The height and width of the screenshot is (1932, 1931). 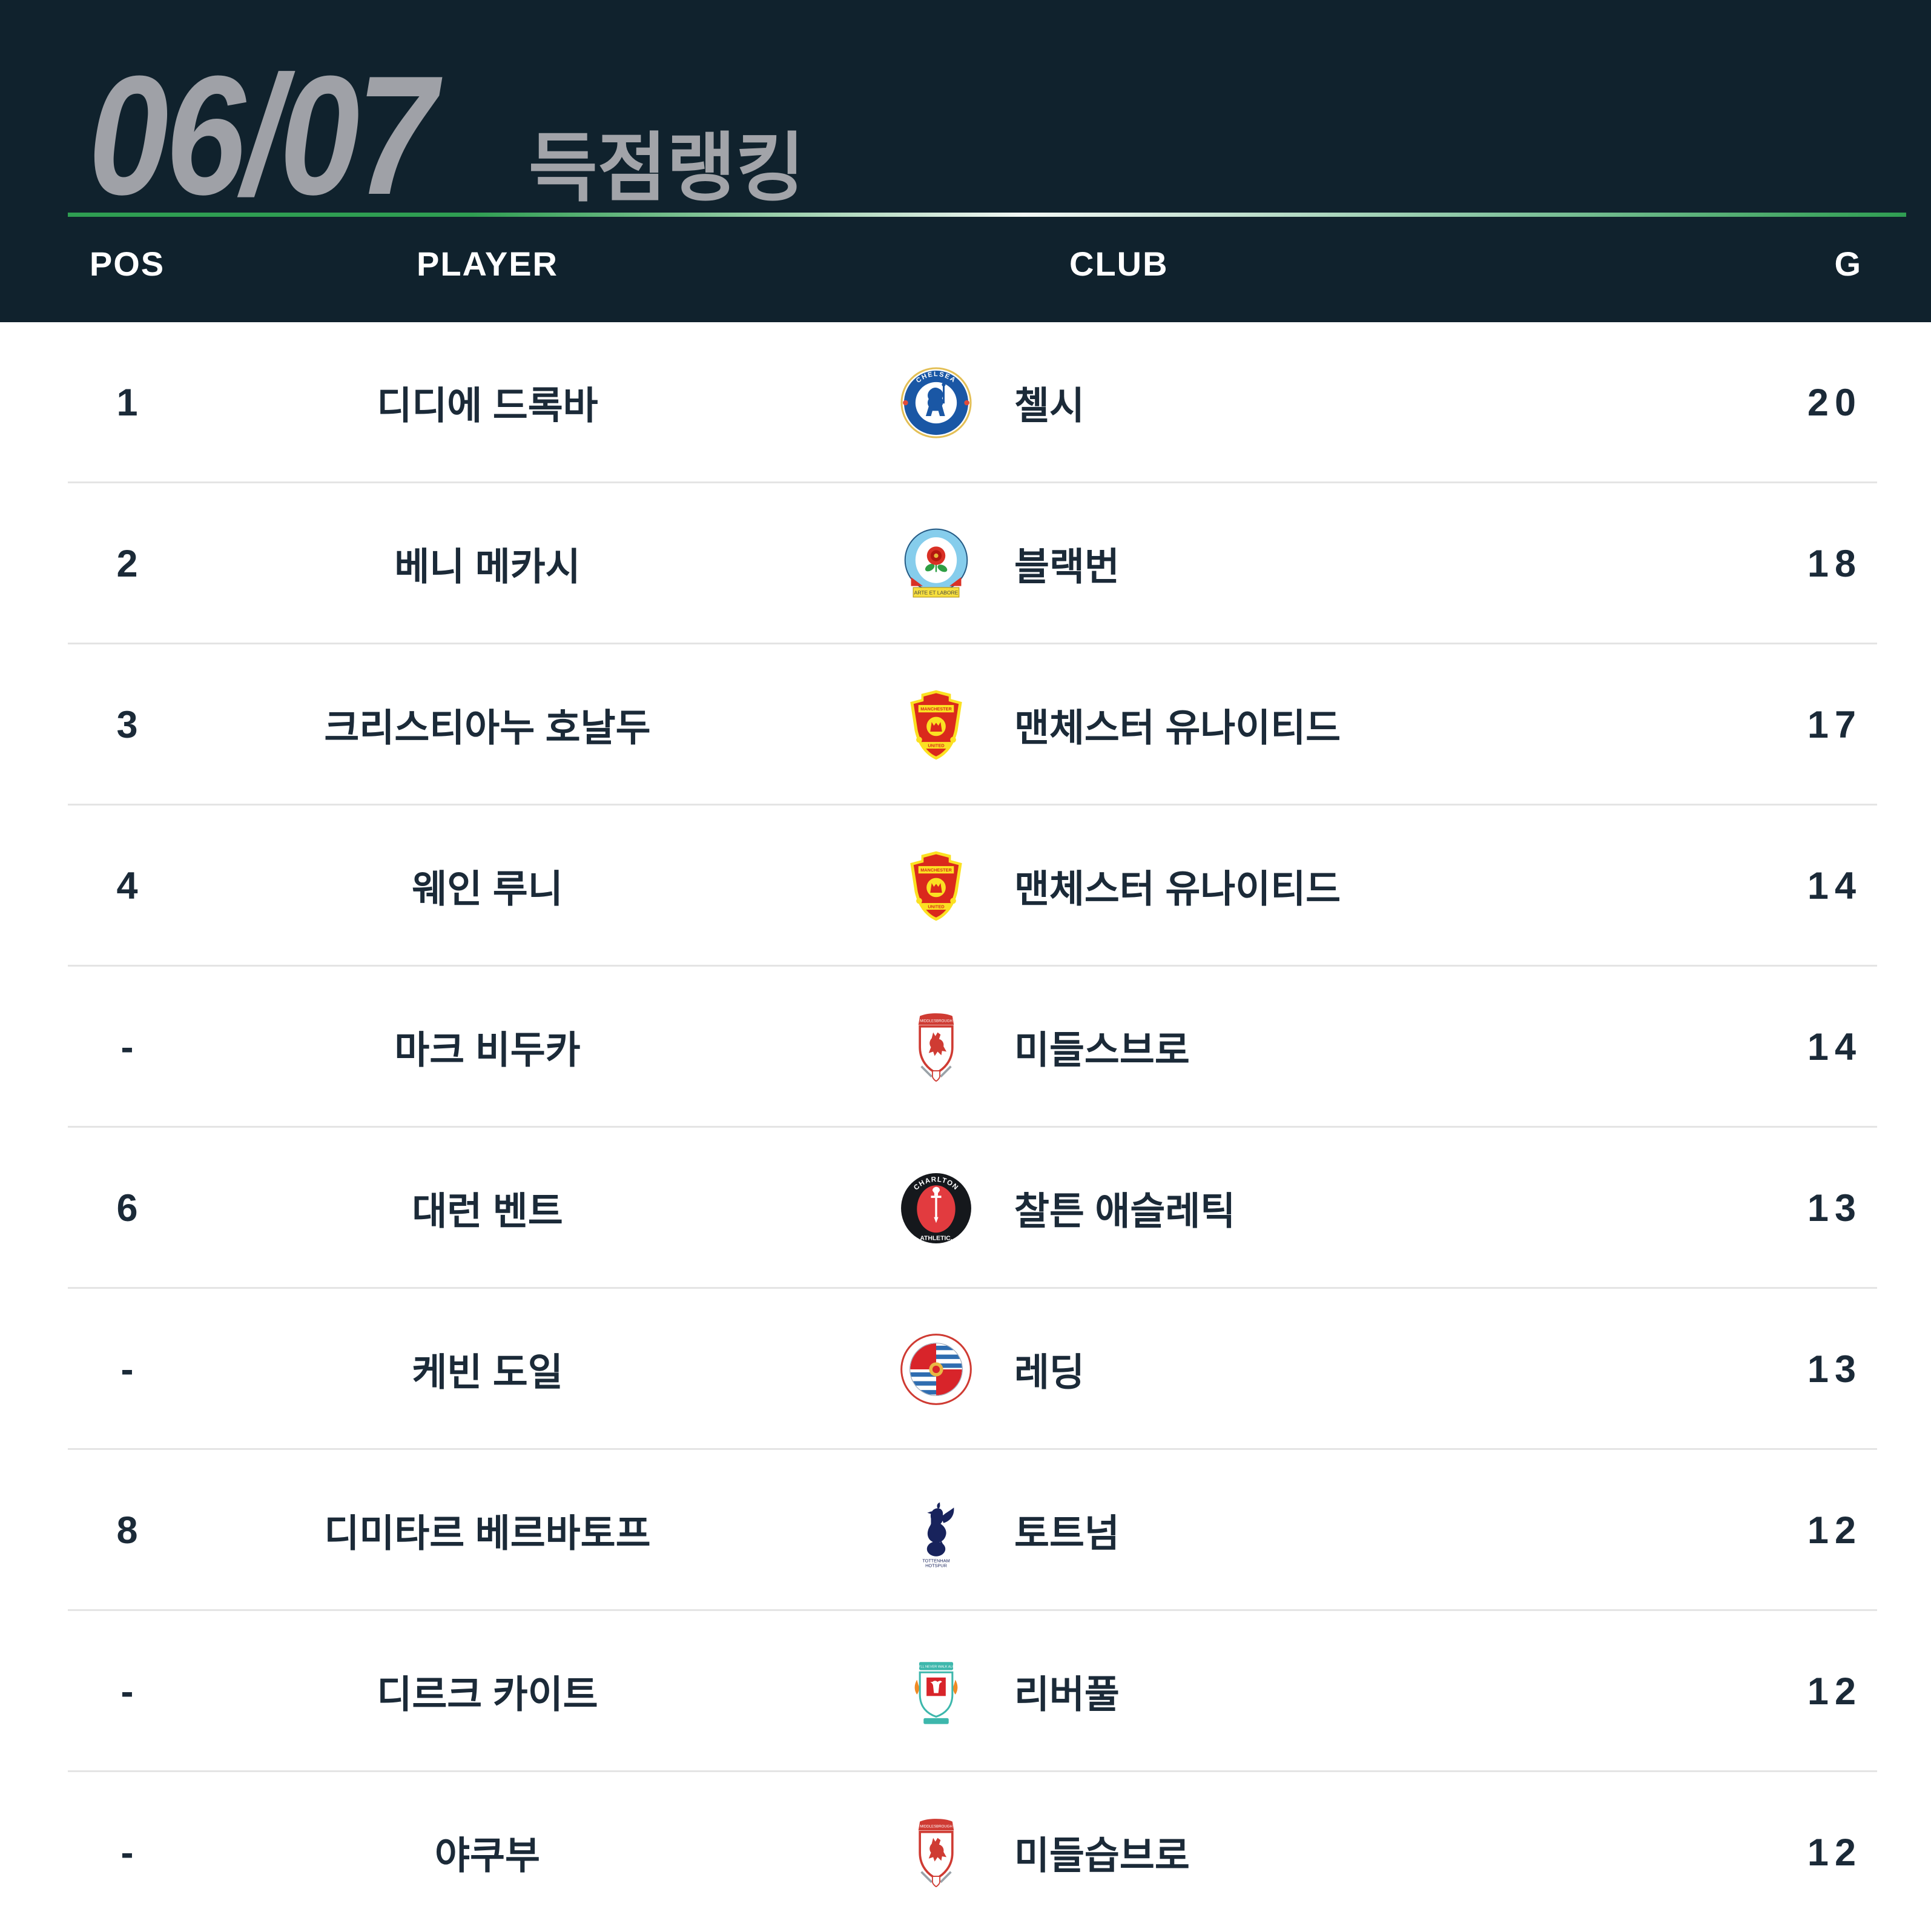 What do you see at coordinates (666, 169) in the screenshot?
I see `ranking-title: 득점랭킹` at bounding box center [666, 169].